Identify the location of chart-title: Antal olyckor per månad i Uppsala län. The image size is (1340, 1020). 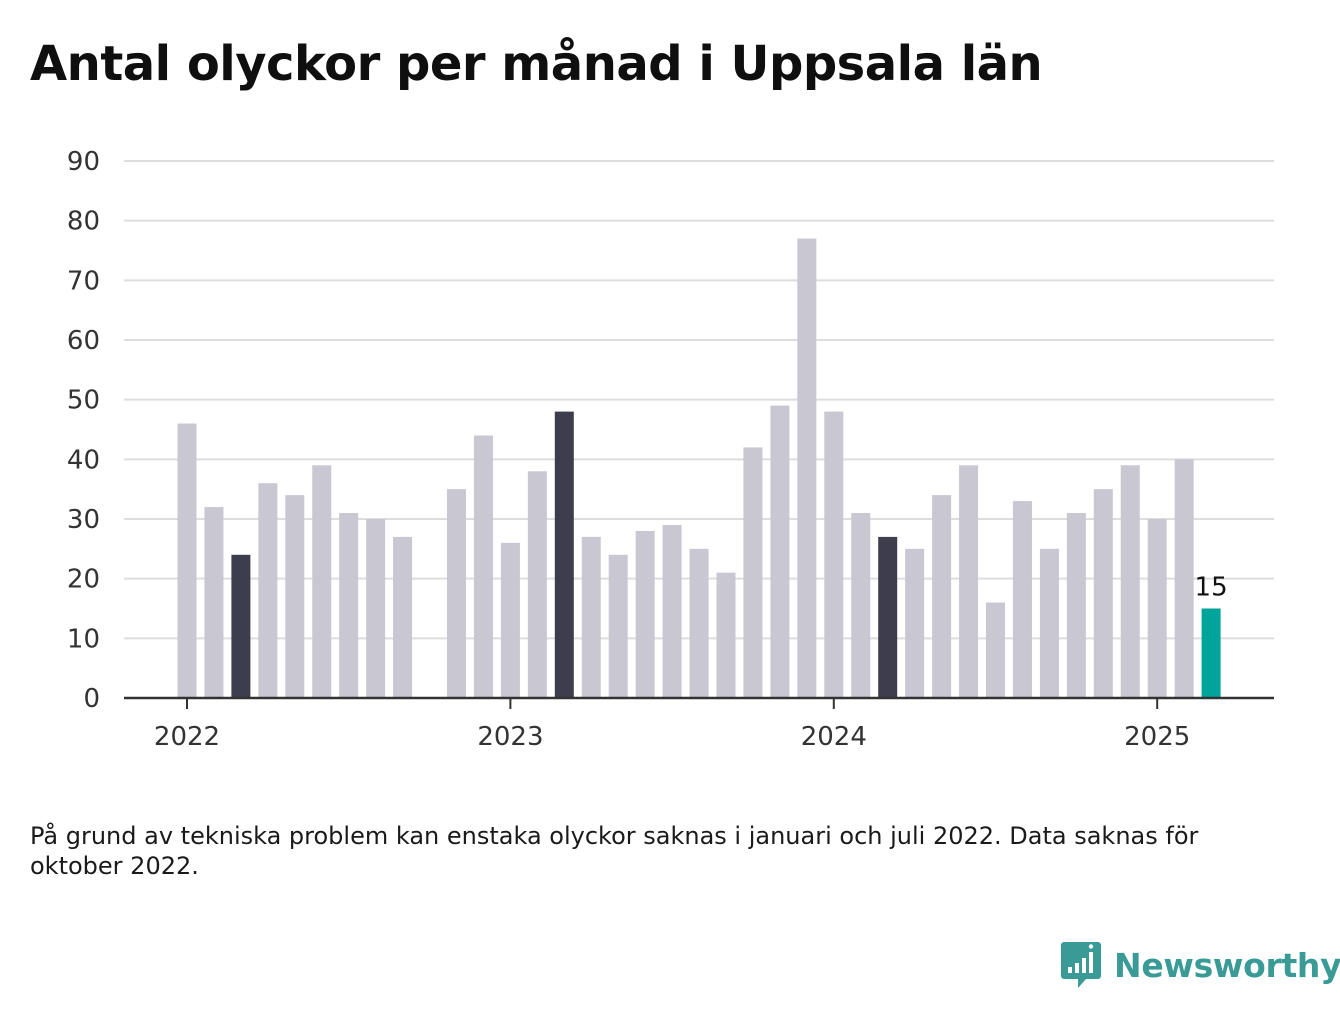
(536, 64).